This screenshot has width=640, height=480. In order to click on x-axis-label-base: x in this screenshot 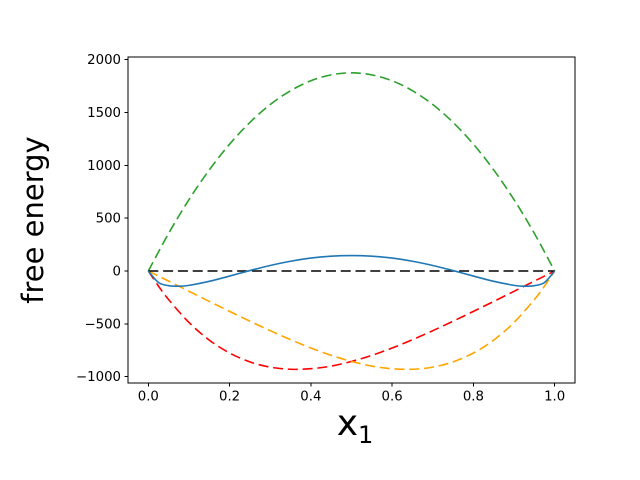, I will do `click(347, 423)`.